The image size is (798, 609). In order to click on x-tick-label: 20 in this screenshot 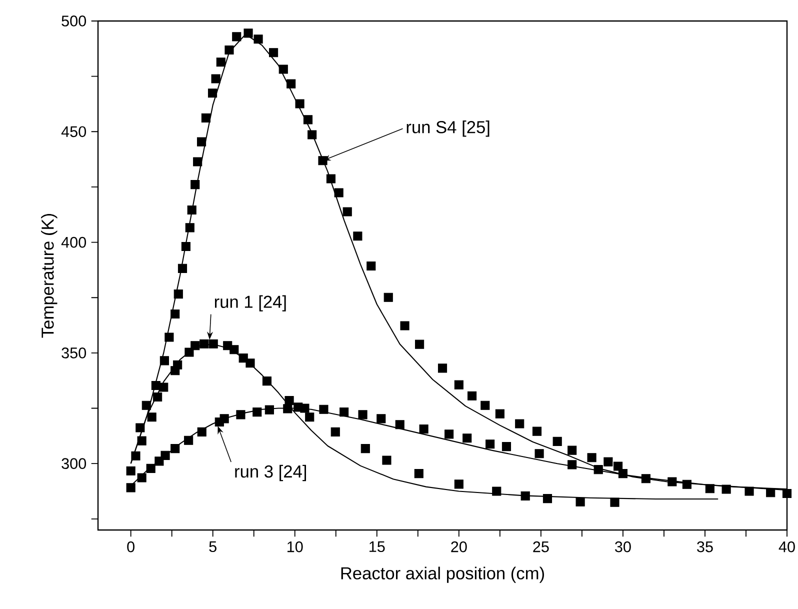, I will do `click(459, 546)`.